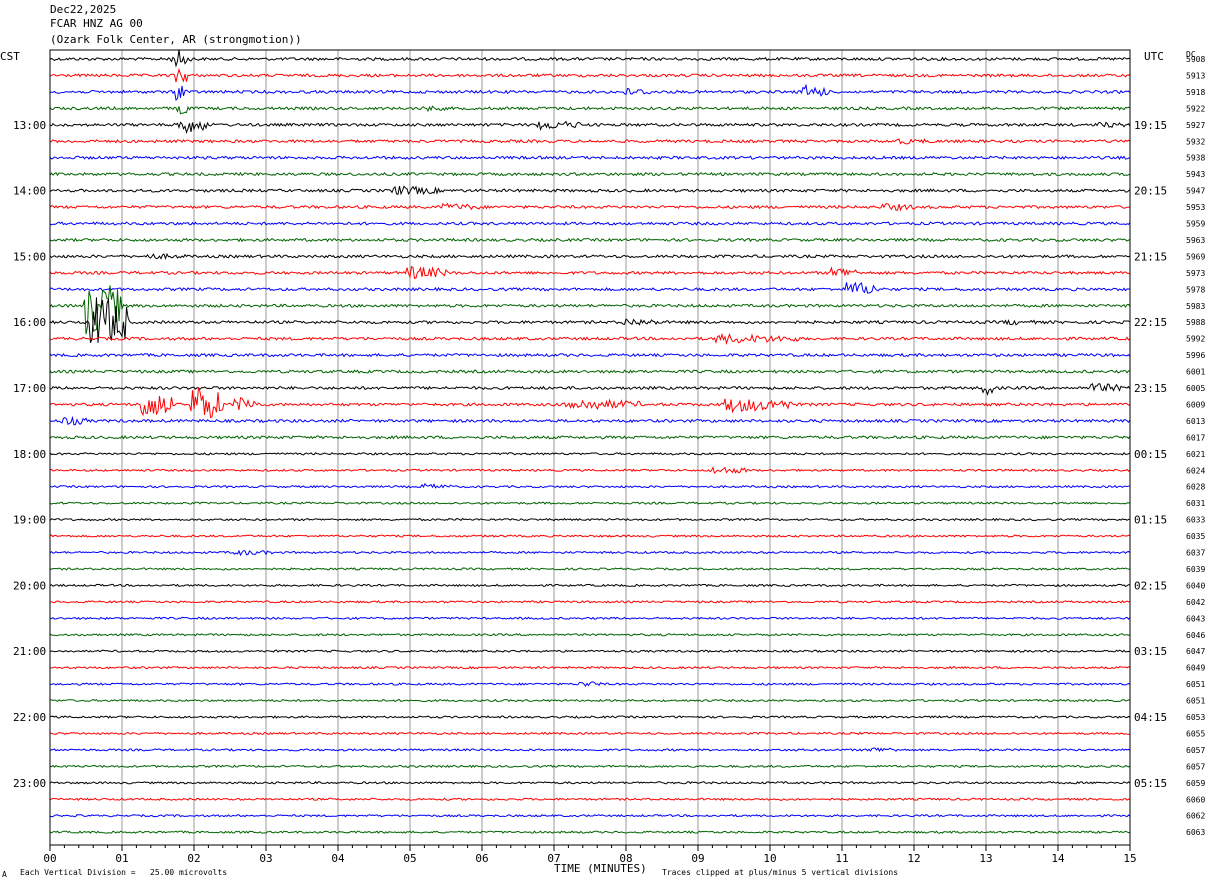 Image resolution: width=1210 pixels, height=886 pixels. Describe the element at coordinates (1195, 585) in the screenshot. I see `dc-offset-label: 6040` at that location.